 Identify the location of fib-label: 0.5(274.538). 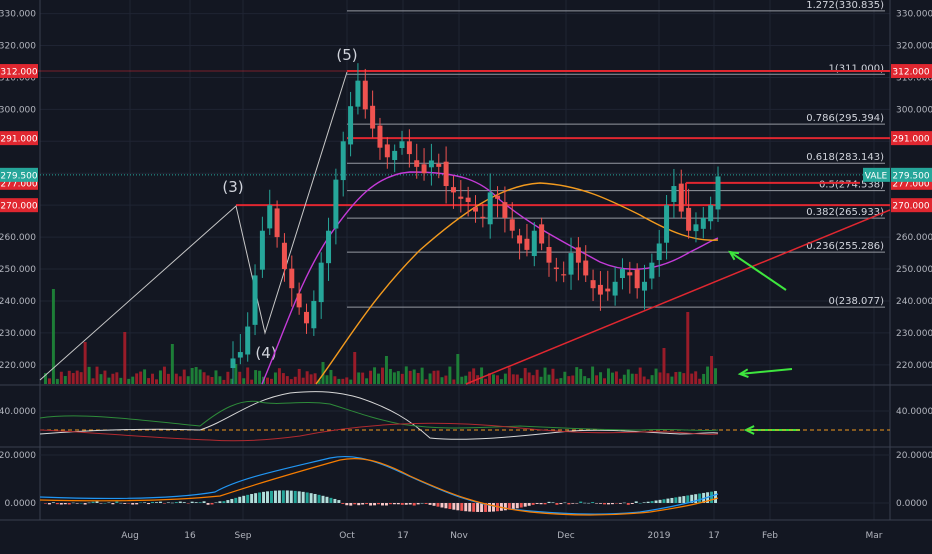
(851, 185).